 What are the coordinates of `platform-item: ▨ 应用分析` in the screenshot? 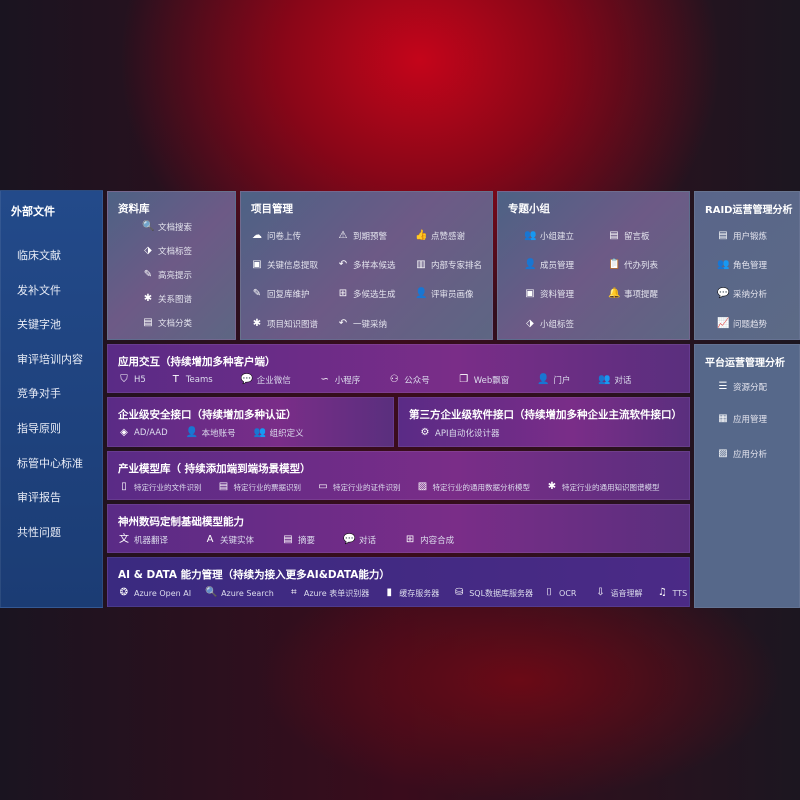 It's located at (742, 454).